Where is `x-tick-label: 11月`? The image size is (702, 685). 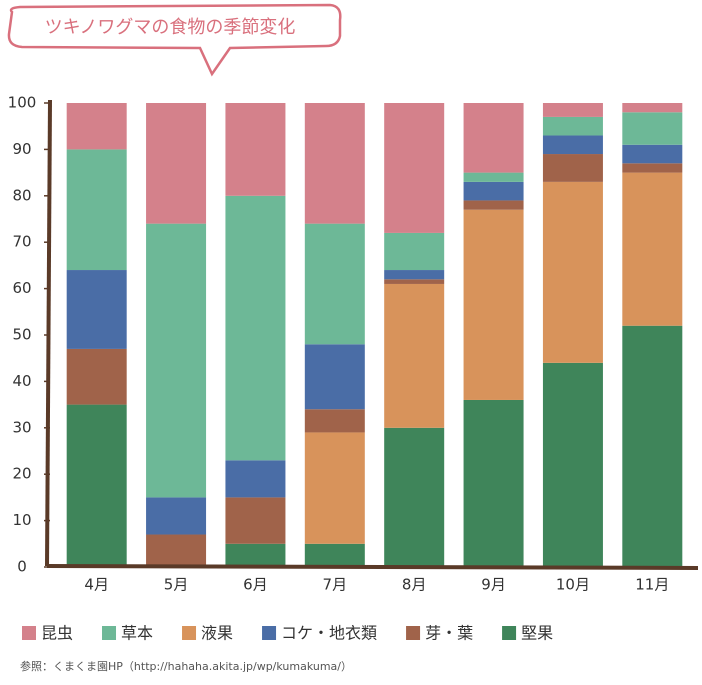 x-tick-label: 11月 is located at coordinates (652, 585).